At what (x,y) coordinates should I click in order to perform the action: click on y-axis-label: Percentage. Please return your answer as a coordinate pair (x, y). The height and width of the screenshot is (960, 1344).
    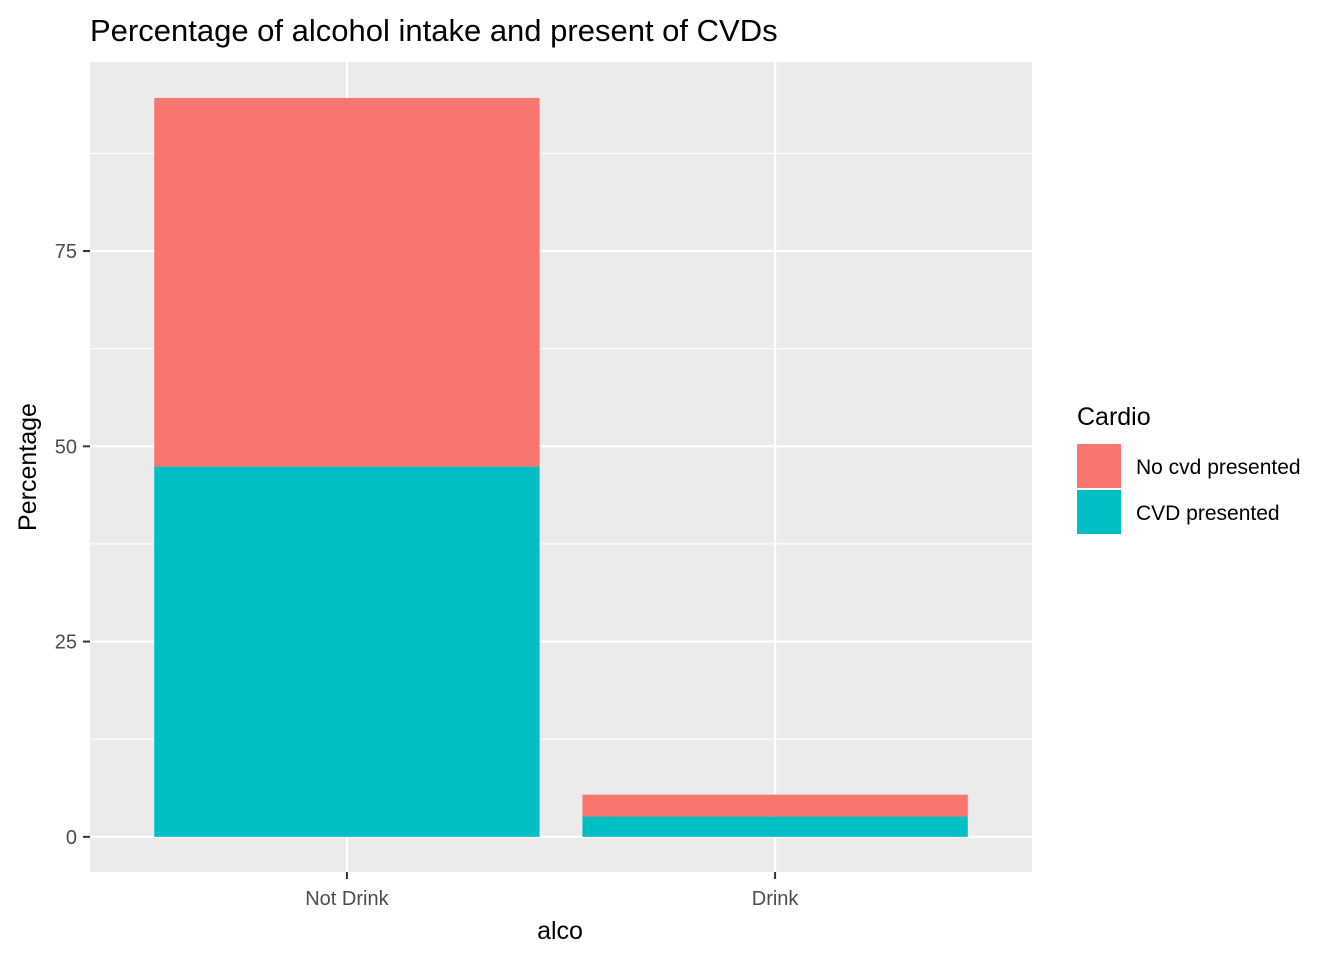
    Looking at the image, I should click on (28, 467).